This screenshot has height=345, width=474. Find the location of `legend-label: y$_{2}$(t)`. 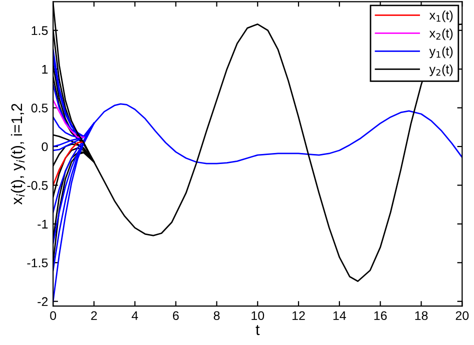

legend-label: y$_{2}$(t) is located at coordinates (441, 70).